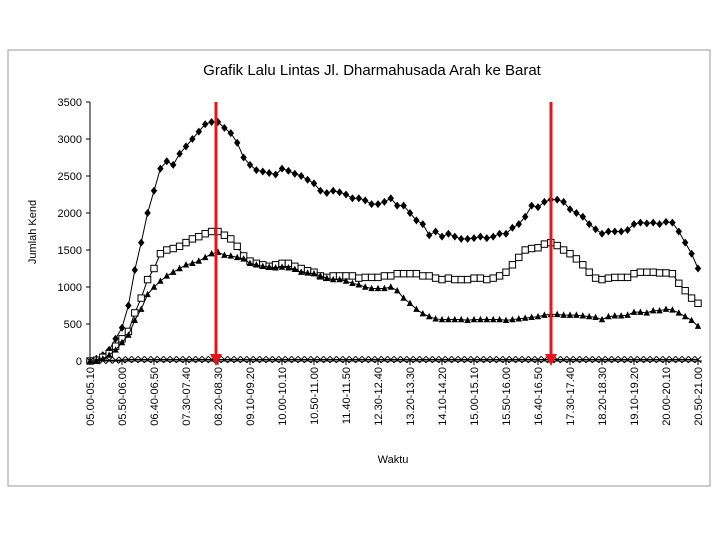 This screenshot has width=720, height=540. Describe the element at coordinates (216, 234) in the screenshot. I see `annotation-arrow` at that location.